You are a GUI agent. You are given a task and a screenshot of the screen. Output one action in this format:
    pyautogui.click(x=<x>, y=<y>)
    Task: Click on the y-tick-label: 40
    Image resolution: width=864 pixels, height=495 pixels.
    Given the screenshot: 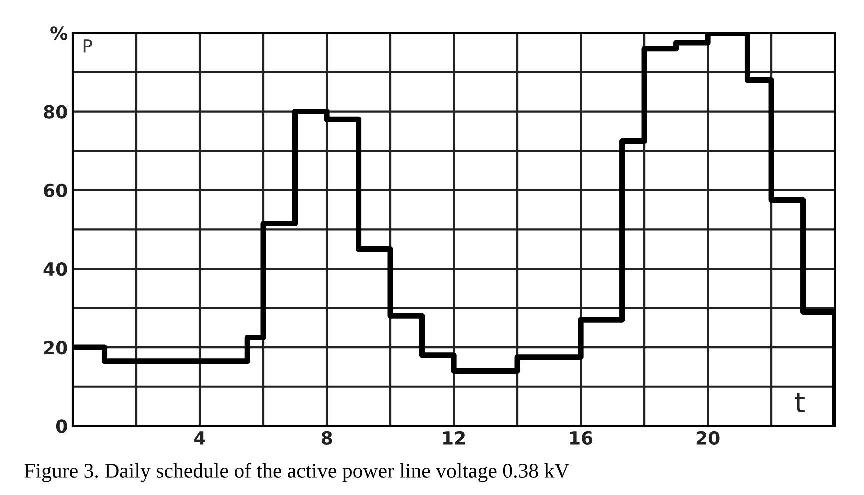 What is the action you would take?
    pyautogui.click(x=56, y=269)
    